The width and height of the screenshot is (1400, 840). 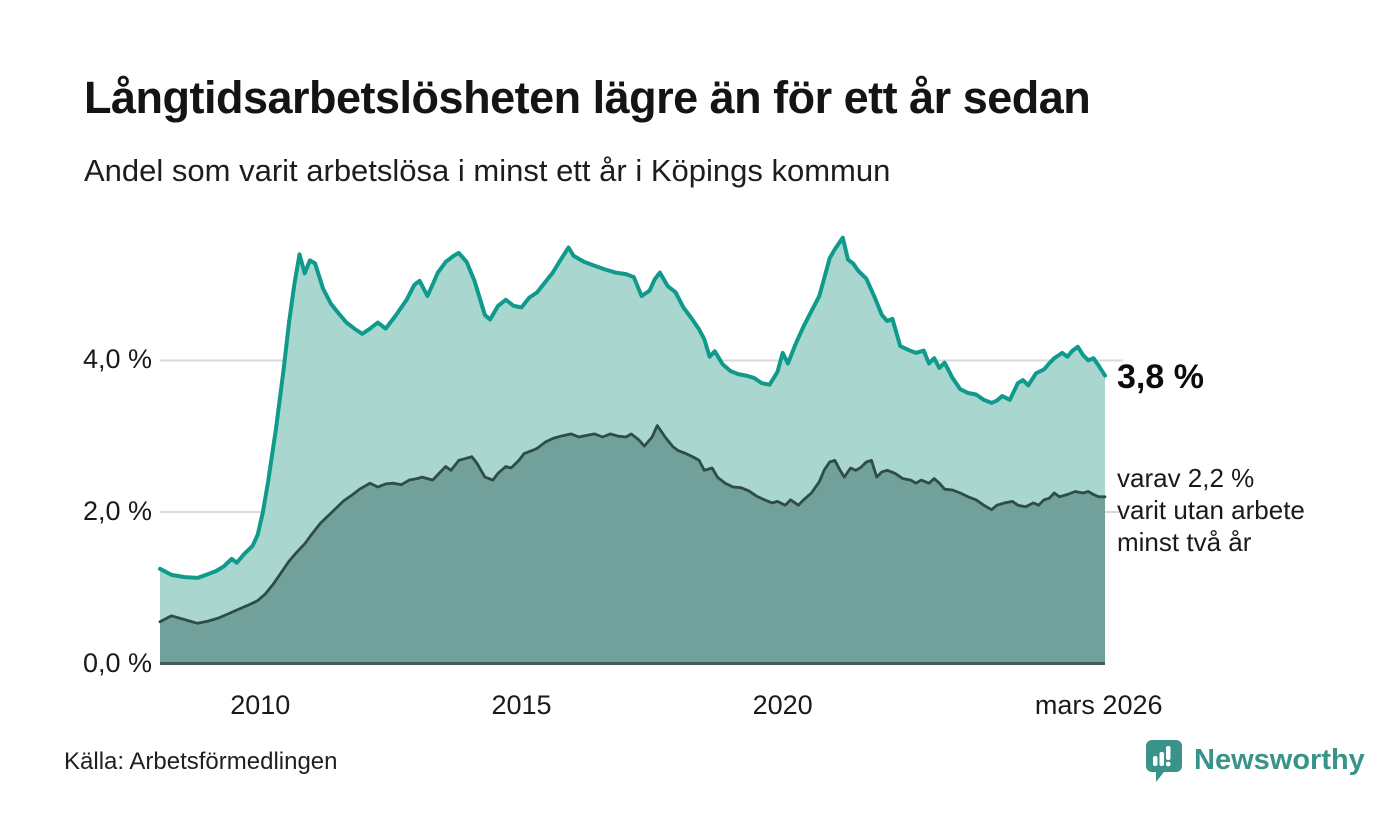 What do you see at coordinates (521, 705) in the screenshot?
I see `x-tick-label: 2015` at bounding box center [521, 705].